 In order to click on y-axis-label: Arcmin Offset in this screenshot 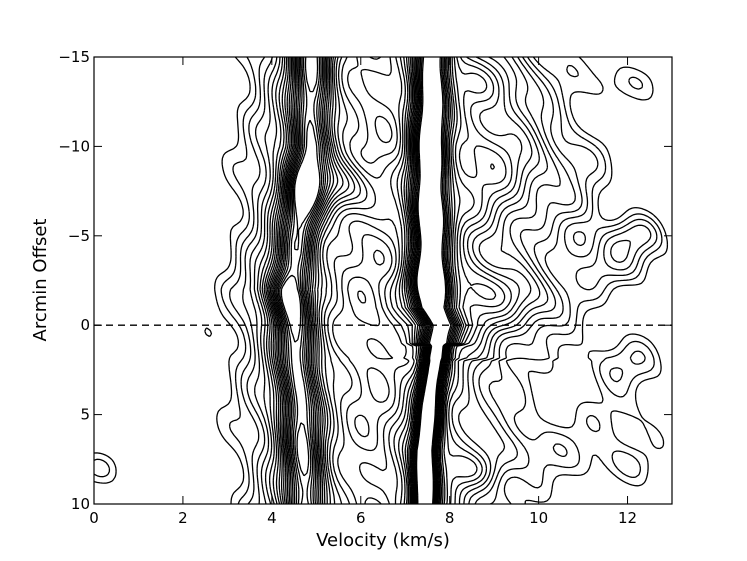, I will do `click(40, 280)`.